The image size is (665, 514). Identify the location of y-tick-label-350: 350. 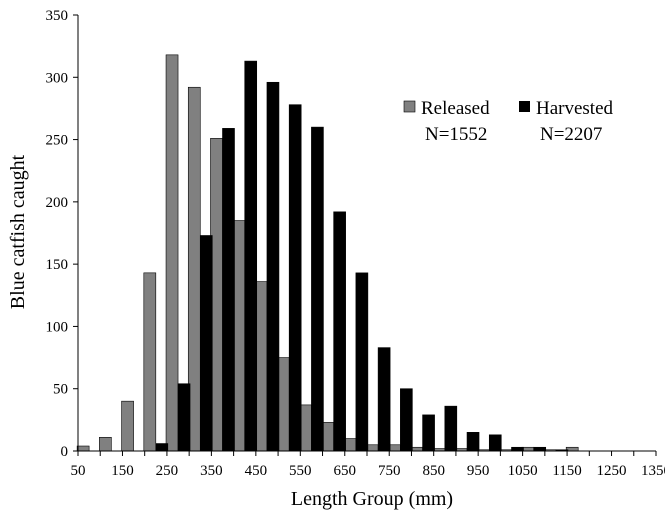
(57, 16).